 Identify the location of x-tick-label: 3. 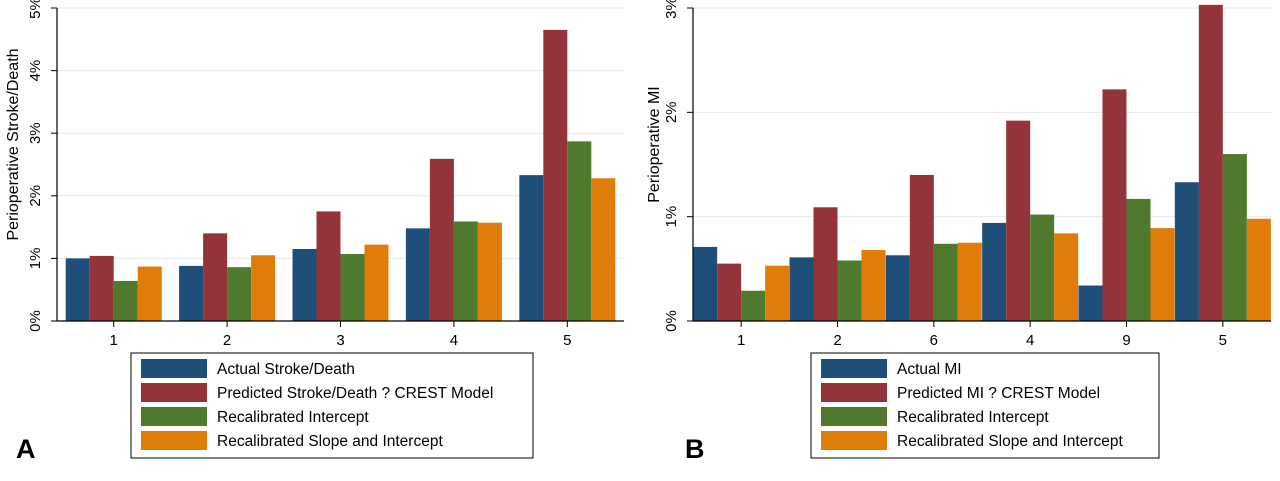
(340, 340).